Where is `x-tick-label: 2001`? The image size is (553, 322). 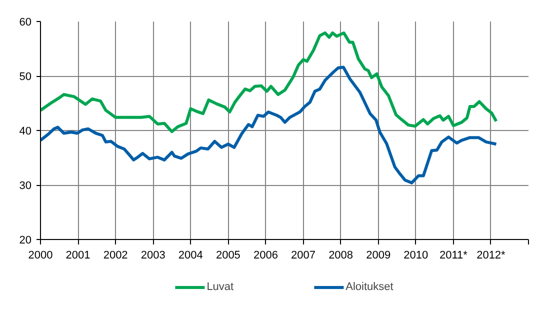 x-tick-label: 2001 is located at coordinates (78, 256).